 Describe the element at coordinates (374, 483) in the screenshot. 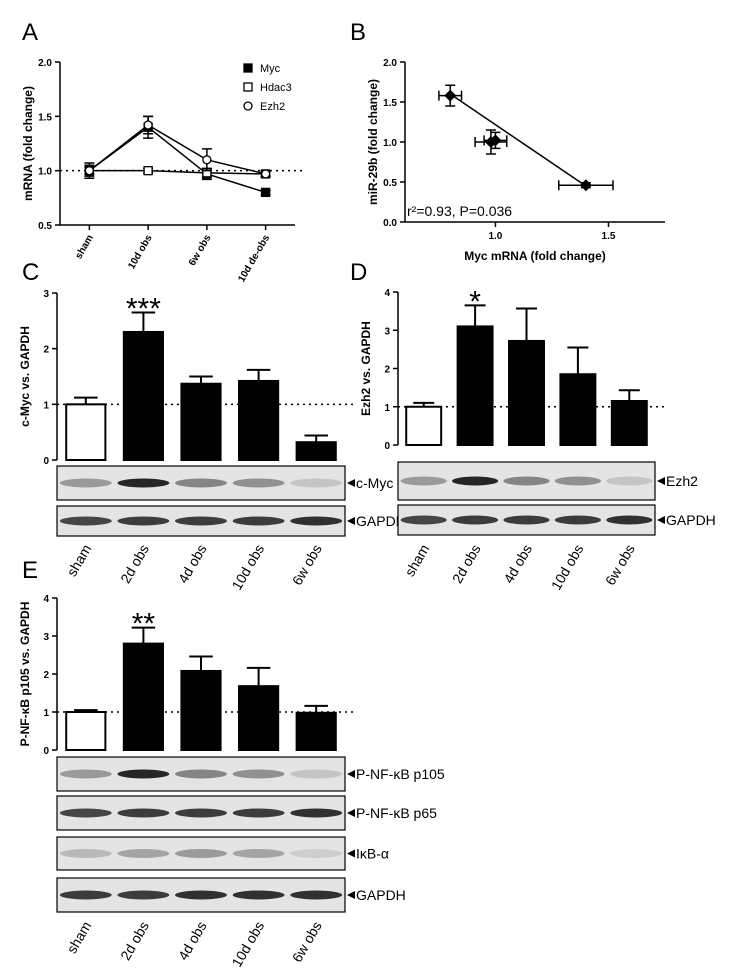

I see `blot-label: c-Myc` at that location.